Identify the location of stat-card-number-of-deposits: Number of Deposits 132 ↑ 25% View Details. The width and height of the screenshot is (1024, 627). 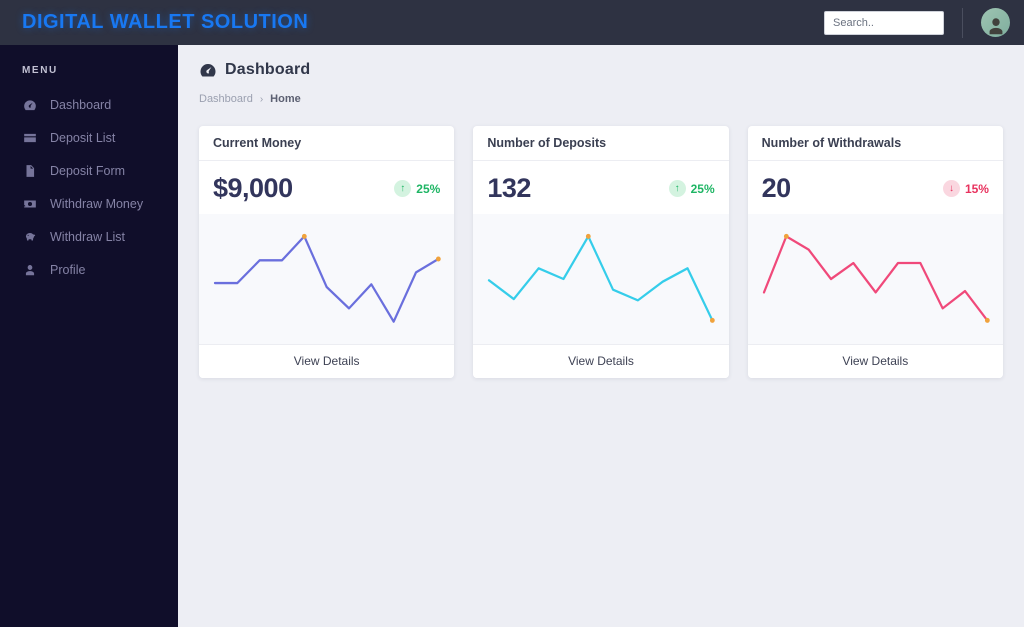
(601, 252).